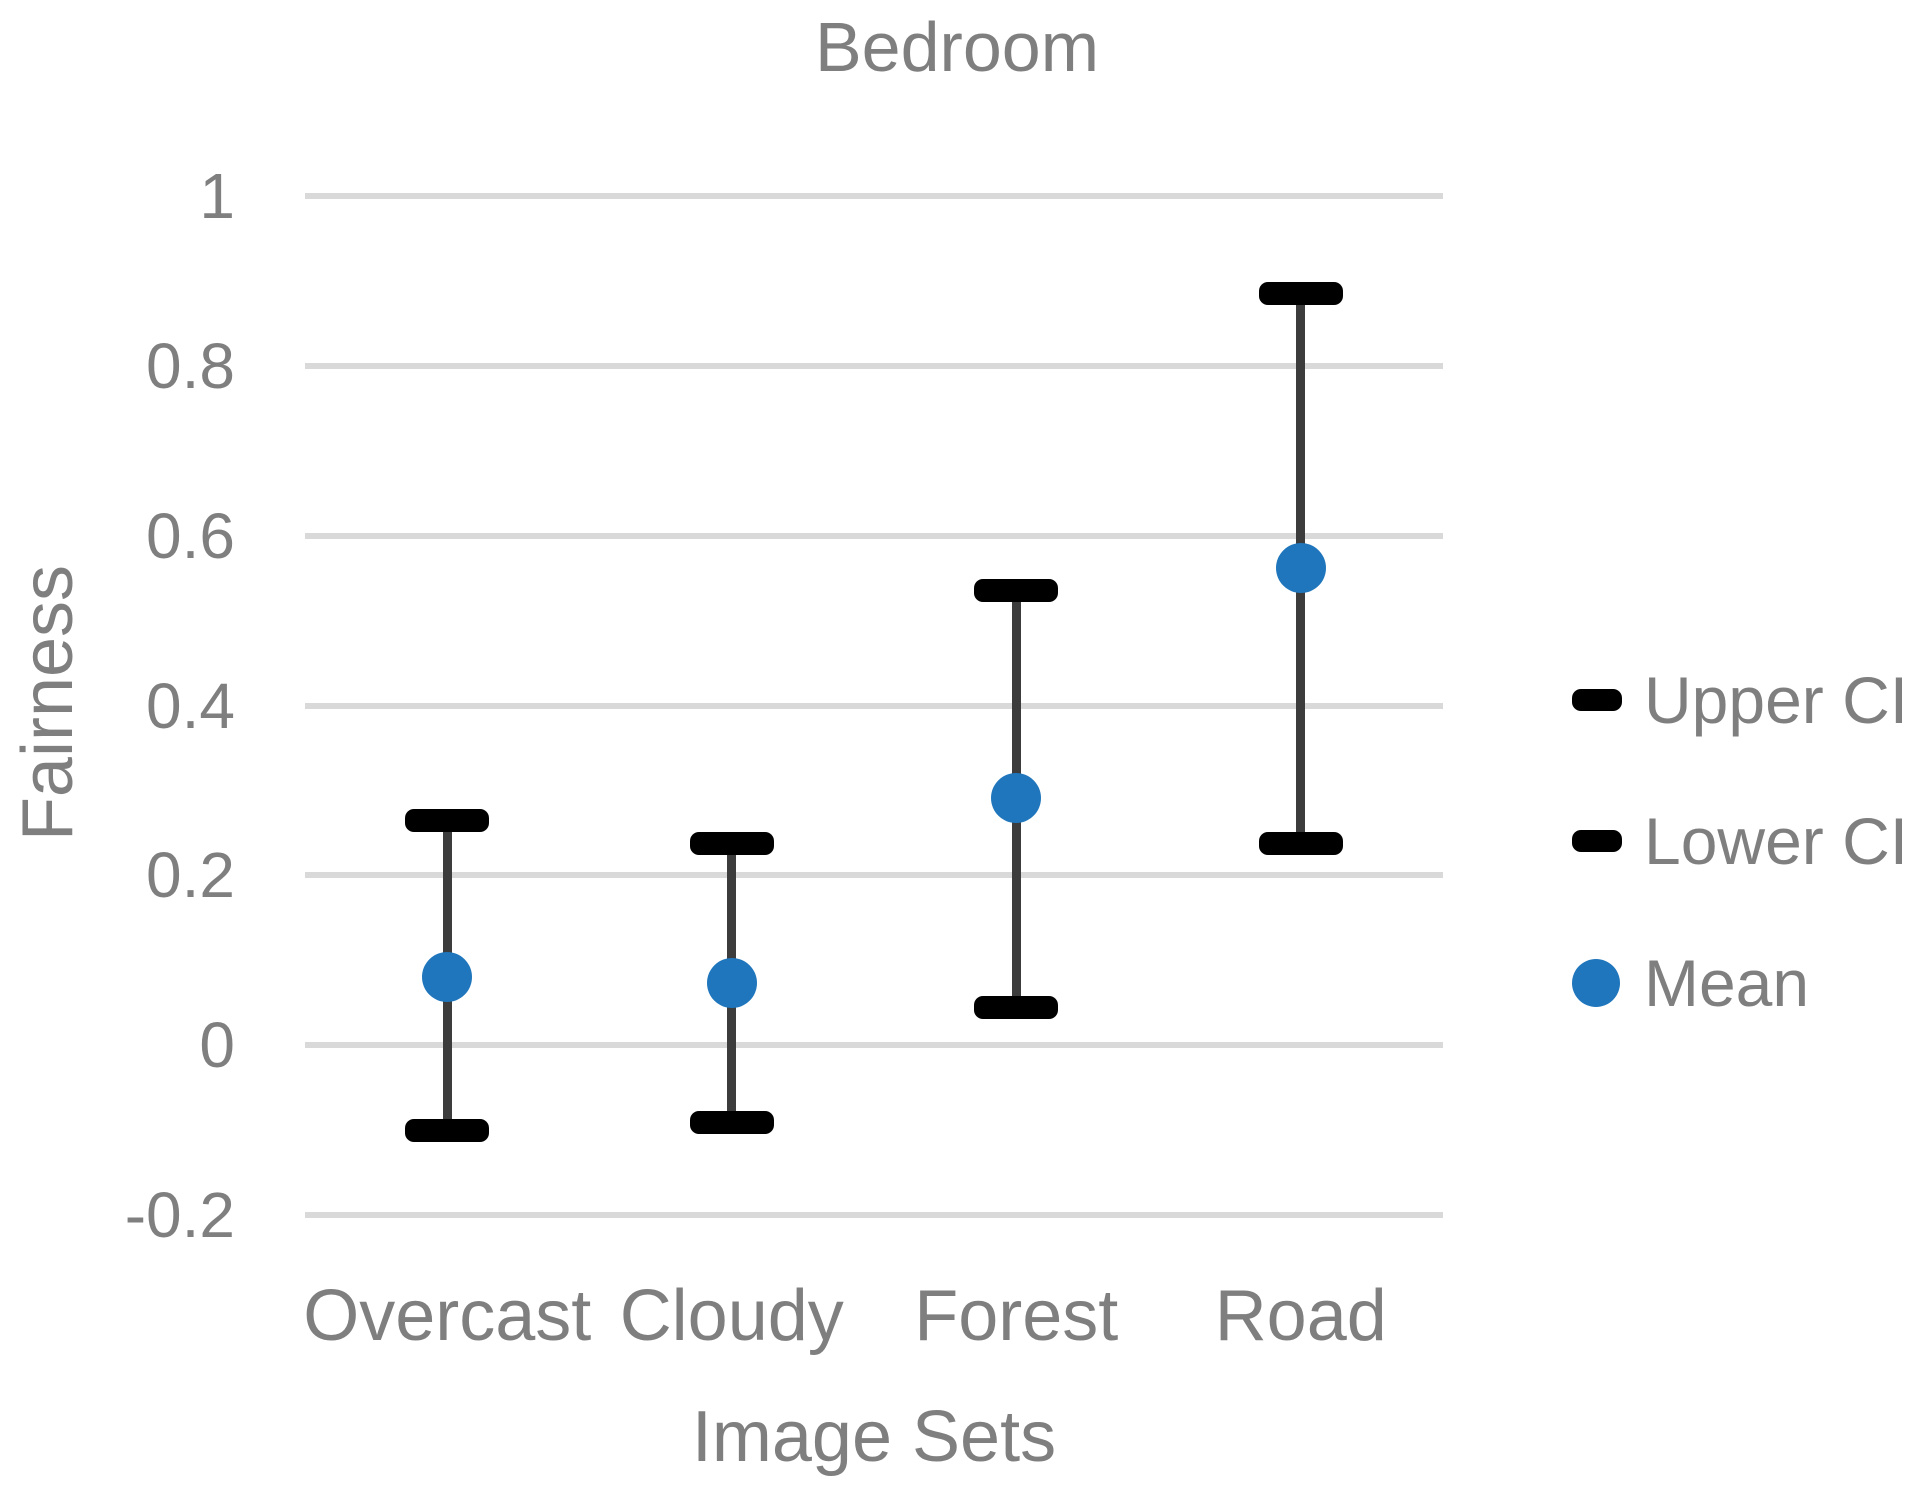  What do you see at coordinates (190, 705) in the screenshot?
I see `y-tick-label: 0.4` at bounding box center [190, 705].